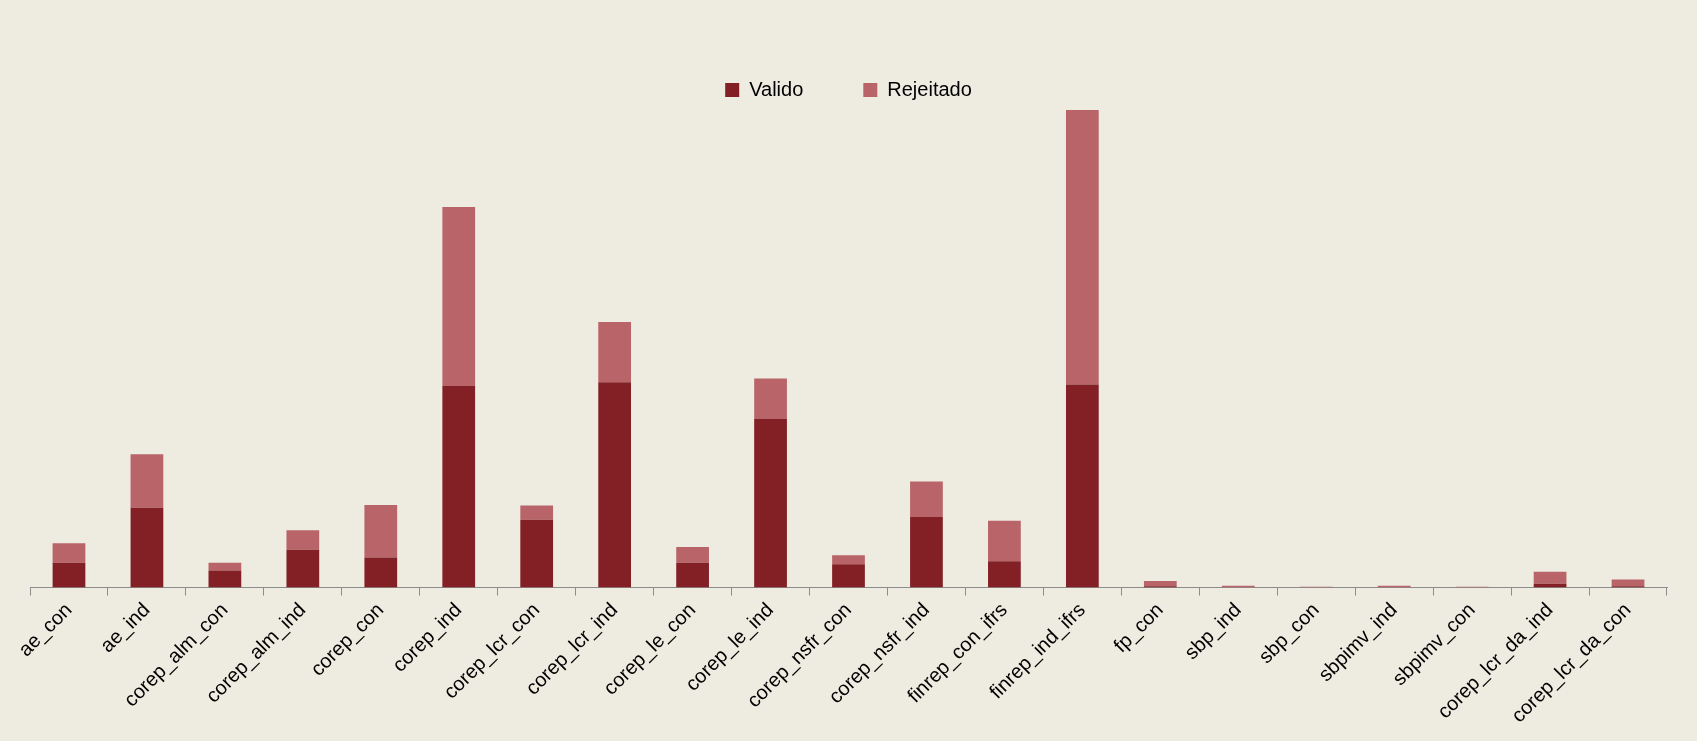  I want to click on legend-label: Valido, so click(776, 88).